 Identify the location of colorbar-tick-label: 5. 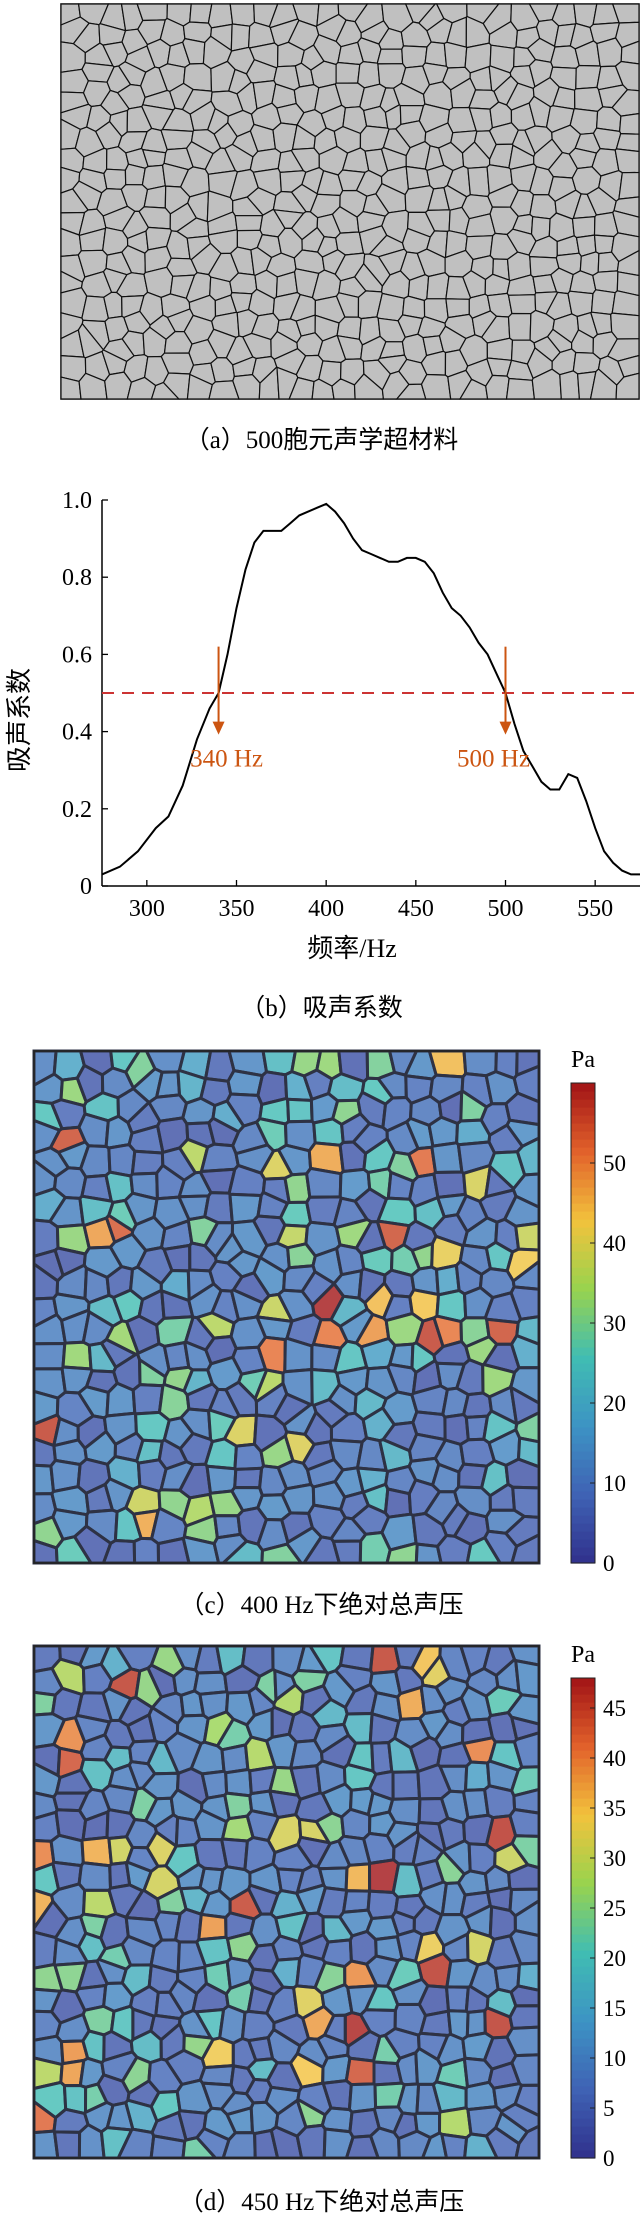
(609, 2108).